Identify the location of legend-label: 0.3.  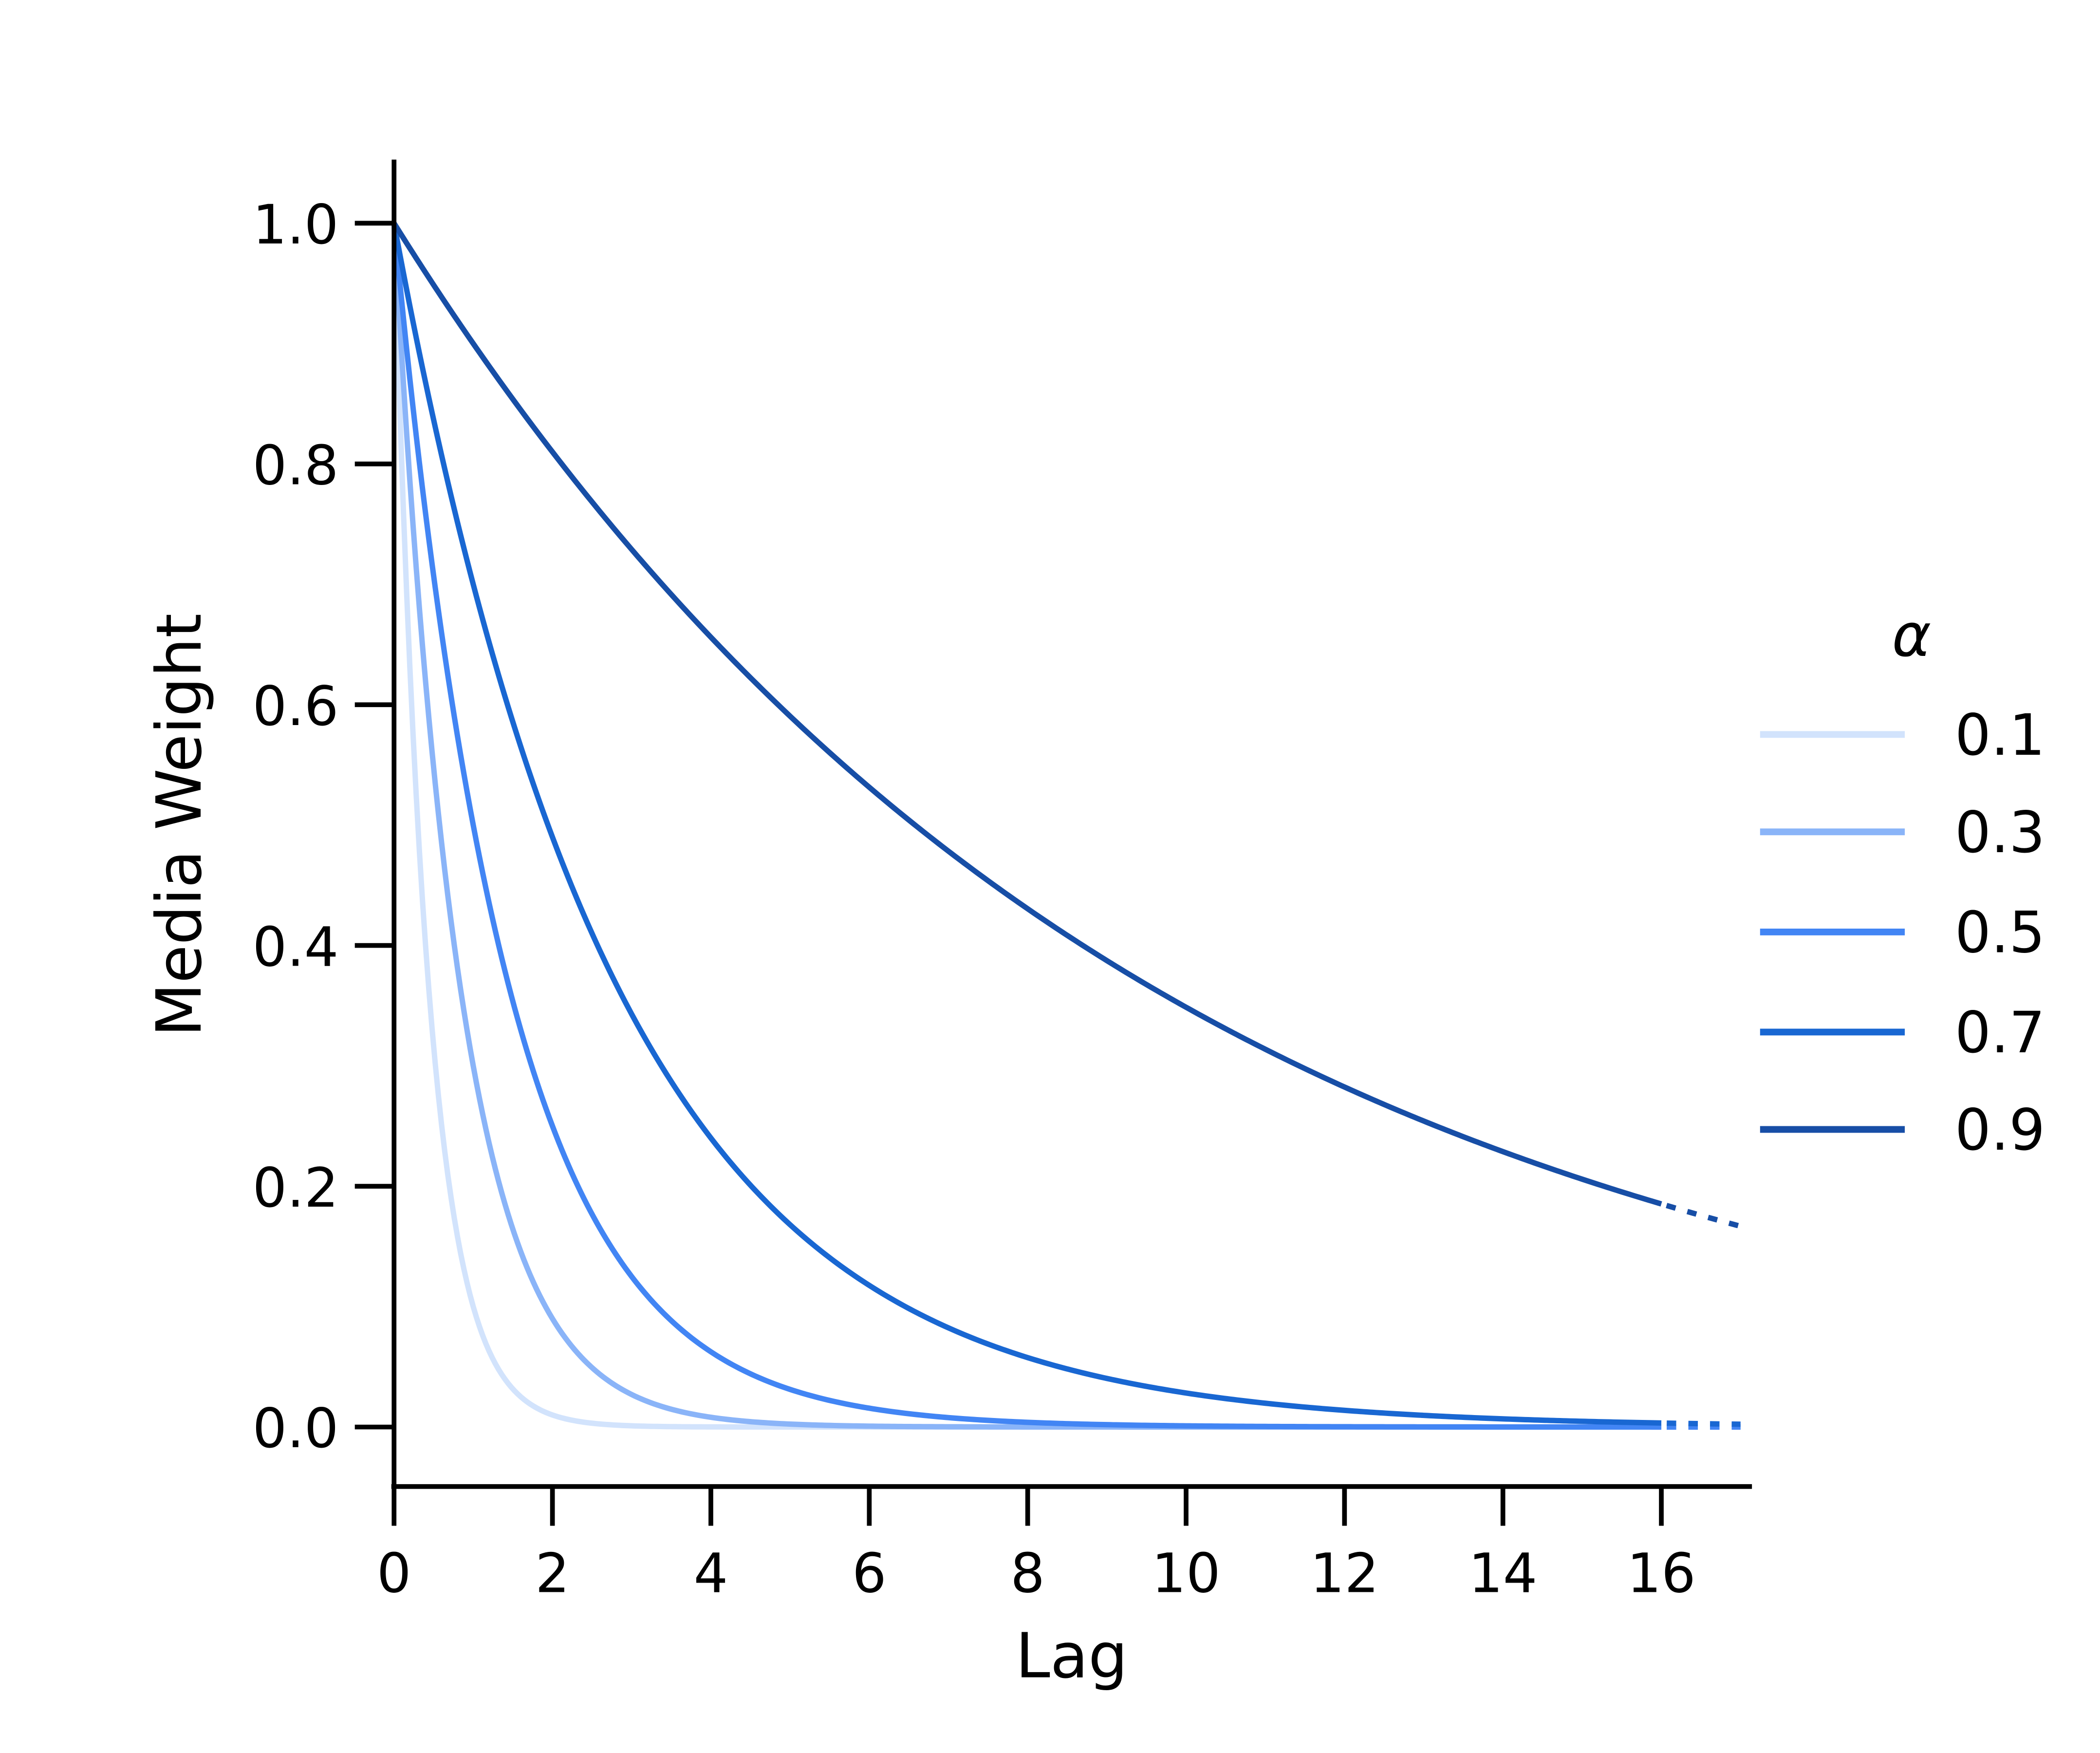
(2000, 833).